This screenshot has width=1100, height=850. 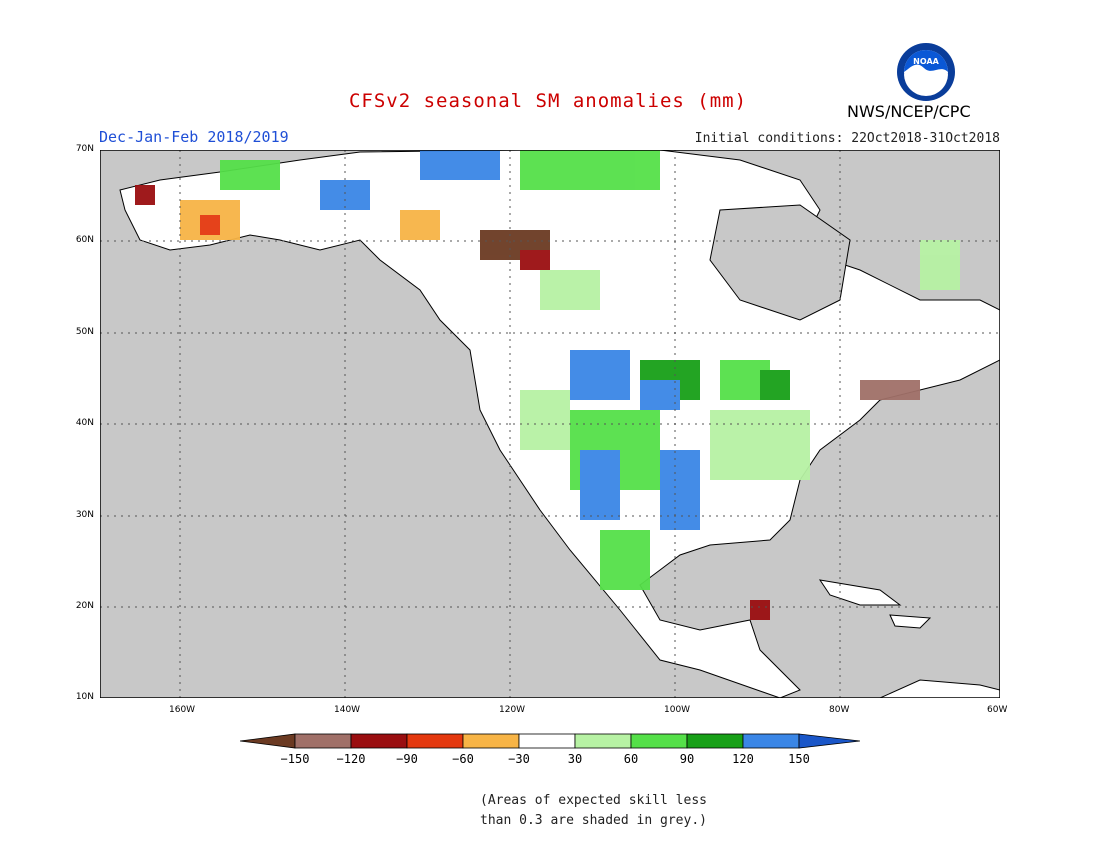 I want to click on legend-tick-label: 30, so click(x=575, y=759).